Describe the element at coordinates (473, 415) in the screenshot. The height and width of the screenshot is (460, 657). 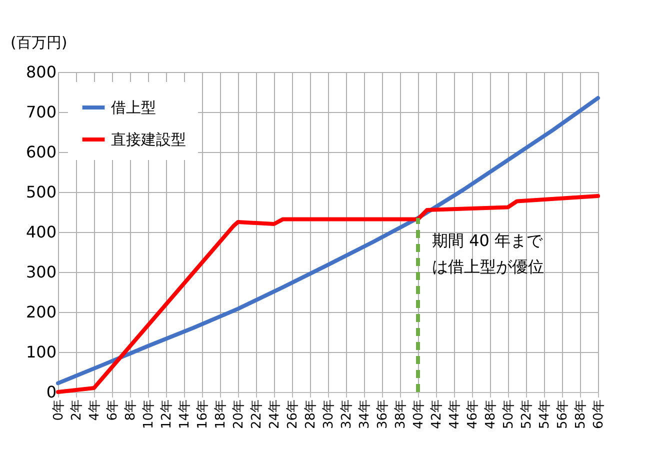
I see `x-tick-label: 46年` at that location.